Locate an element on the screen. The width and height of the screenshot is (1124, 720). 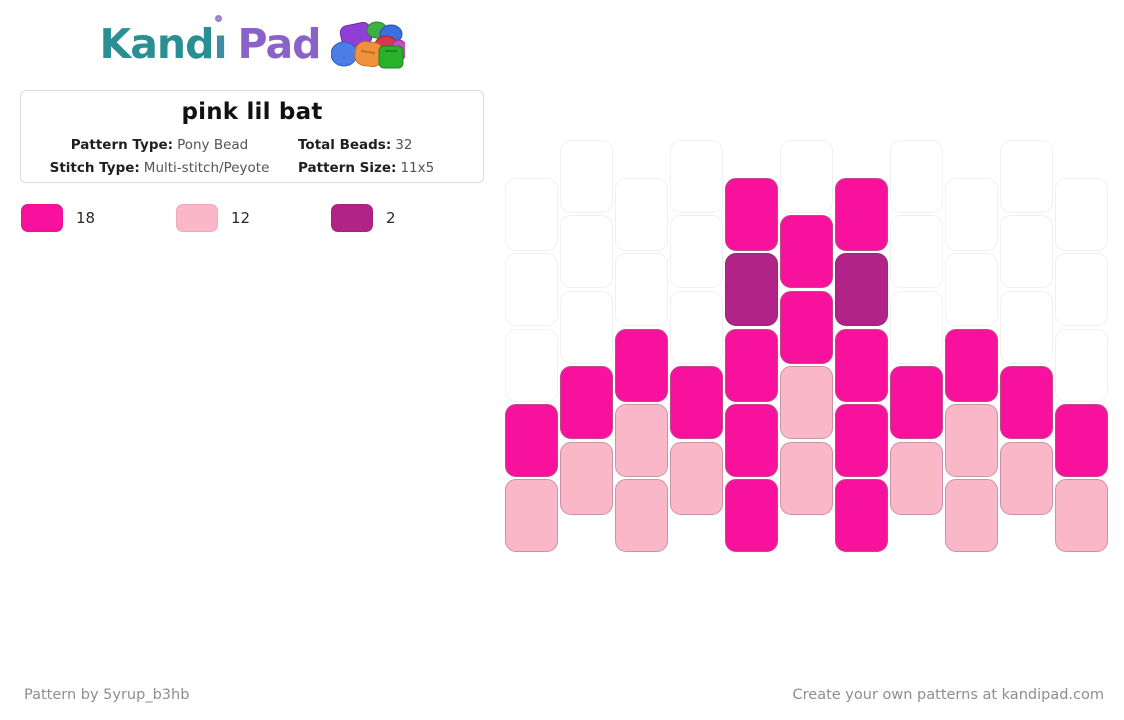
meta-row-1: Pattern Type: Pony Bead Total Beads: 32 is located at coordinates (252, 144).